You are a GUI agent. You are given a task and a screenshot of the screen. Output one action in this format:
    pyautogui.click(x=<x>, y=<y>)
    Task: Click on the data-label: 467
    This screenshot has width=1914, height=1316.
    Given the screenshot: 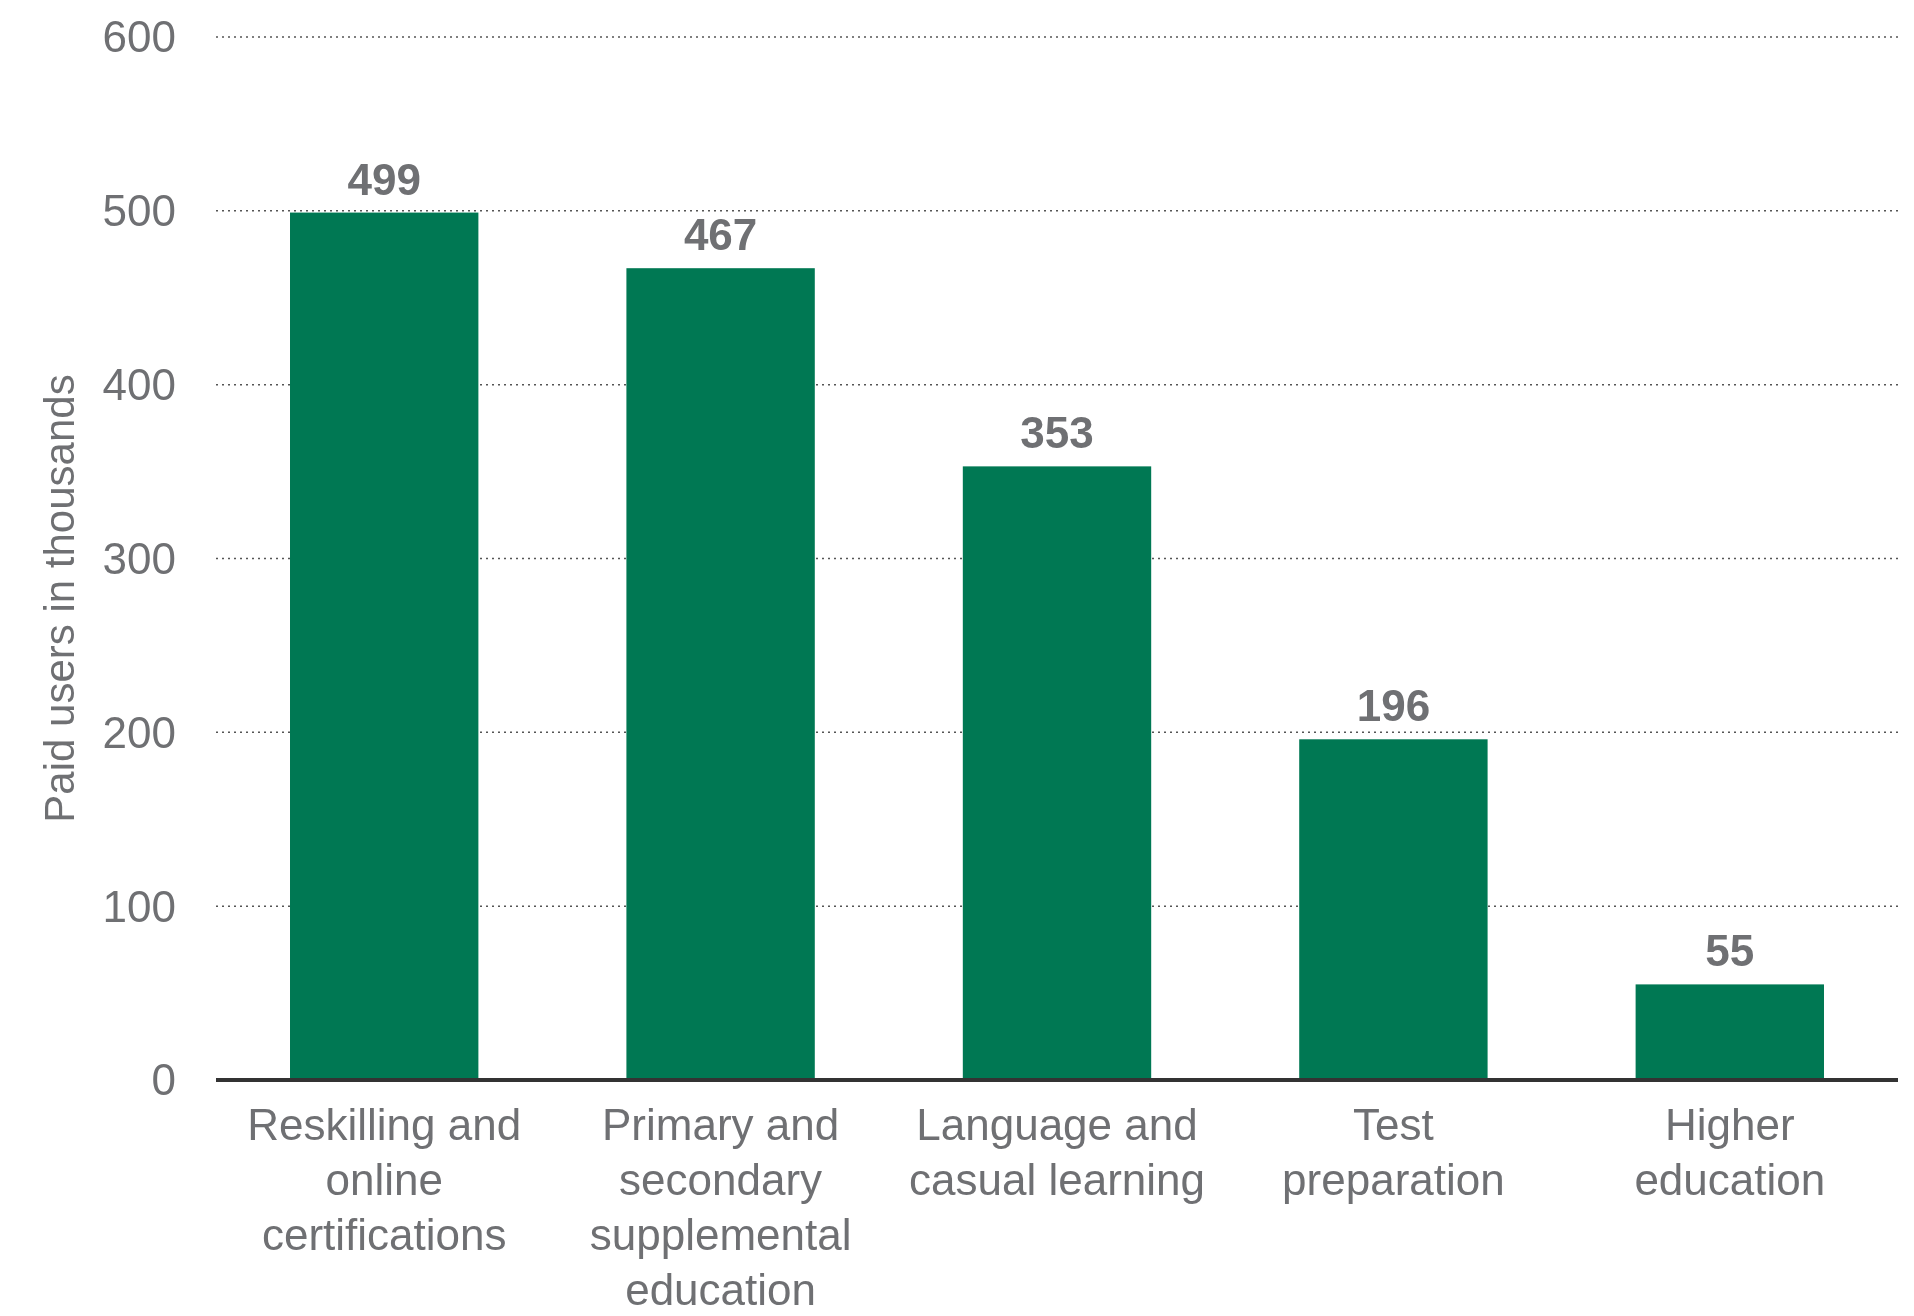 What is the action you would take?
    pyautogui.click(x=720, y=235)
    